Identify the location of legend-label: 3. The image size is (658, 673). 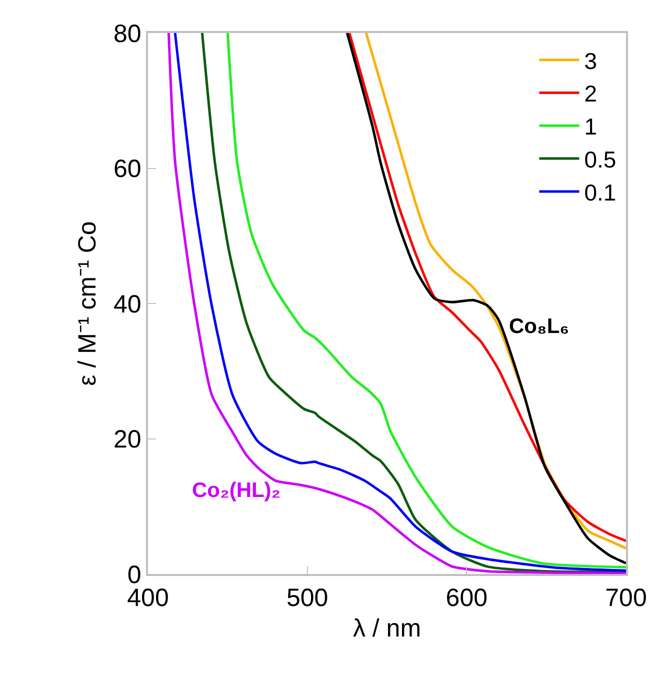
(591, 61).